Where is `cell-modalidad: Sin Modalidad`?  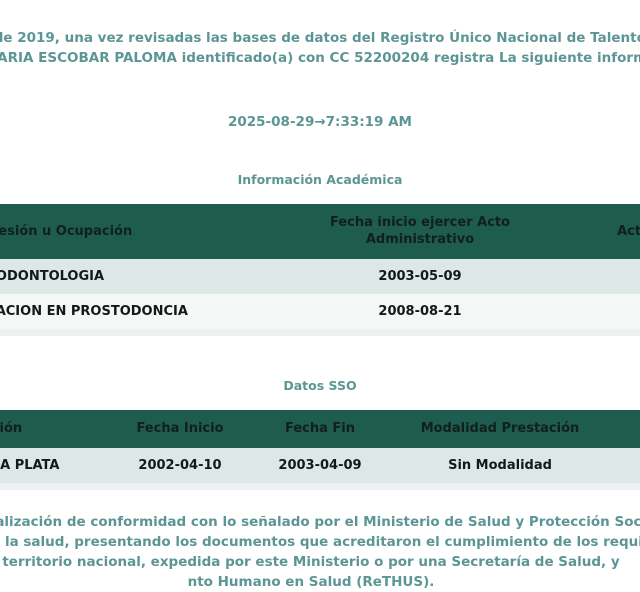
cell-modalidad: Sin Modalidad is located at coordinates (500, 465).